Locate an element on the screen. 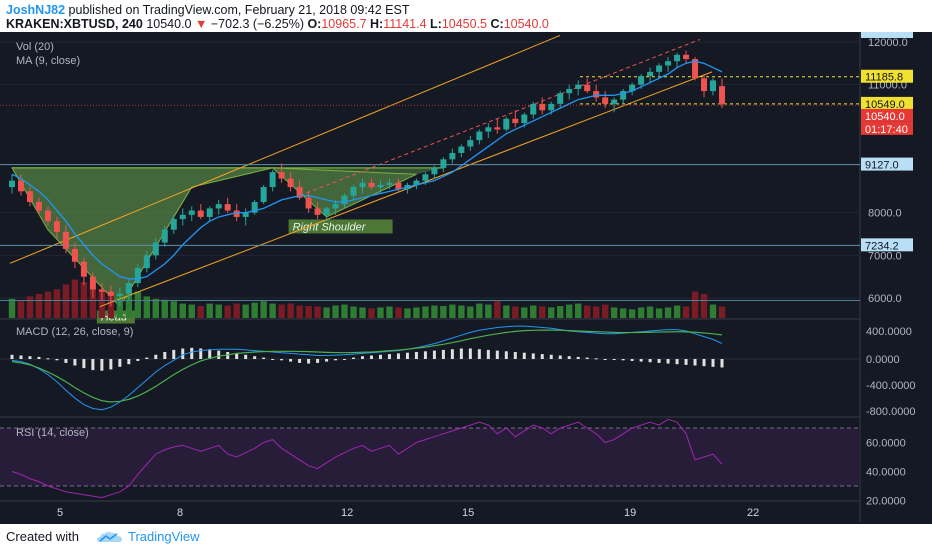 This screenshot has width=932, height=550. tradingview-brand: TradingView is located at coordinates (164, 536).